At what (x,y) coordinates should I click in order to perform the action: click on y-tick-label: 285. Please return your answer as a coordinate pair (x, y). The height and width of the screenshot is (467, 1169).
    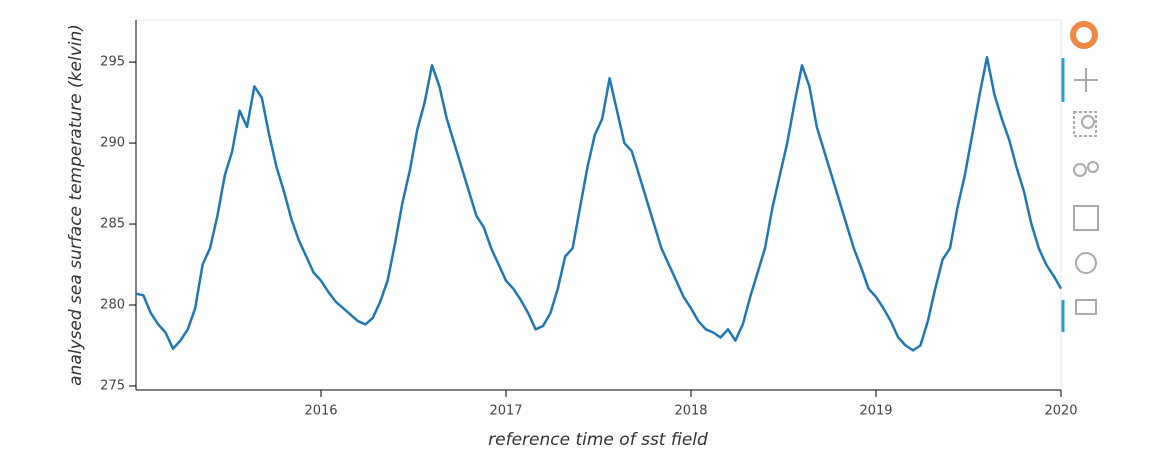
    Looking at the image, I should click on (112, 224).